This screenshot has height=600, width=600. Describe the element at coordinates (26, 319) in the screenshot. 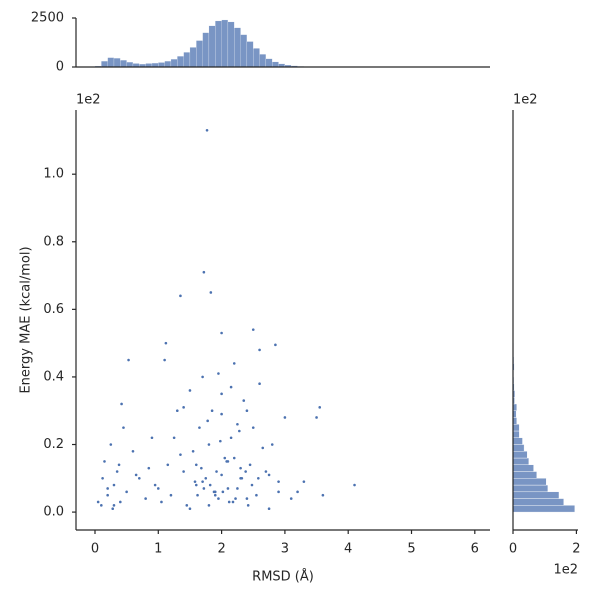

I see `y-axis-label: Energy MAE (kcal/mol)` at that location.